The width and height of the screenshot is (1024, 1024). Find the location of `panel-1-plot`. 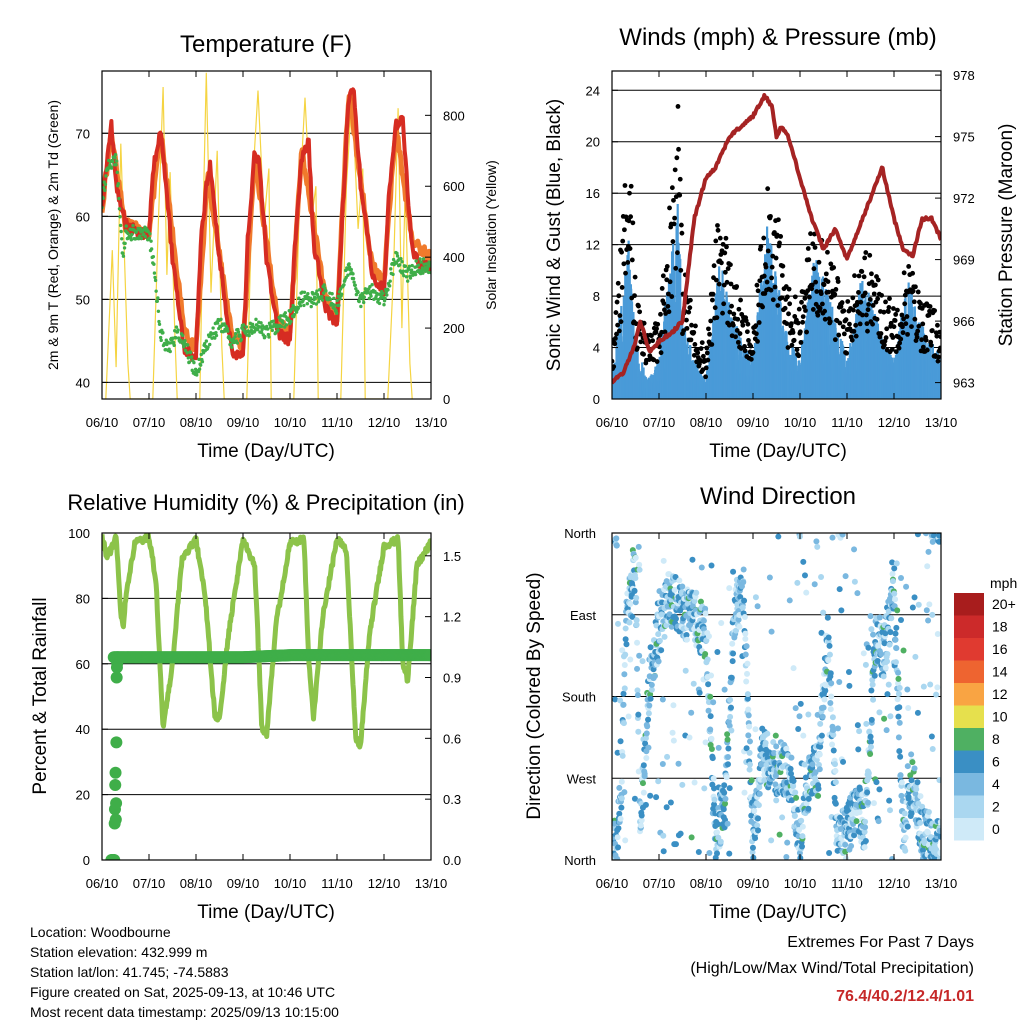

panel-1-plot is located at coordinates (776, 244).